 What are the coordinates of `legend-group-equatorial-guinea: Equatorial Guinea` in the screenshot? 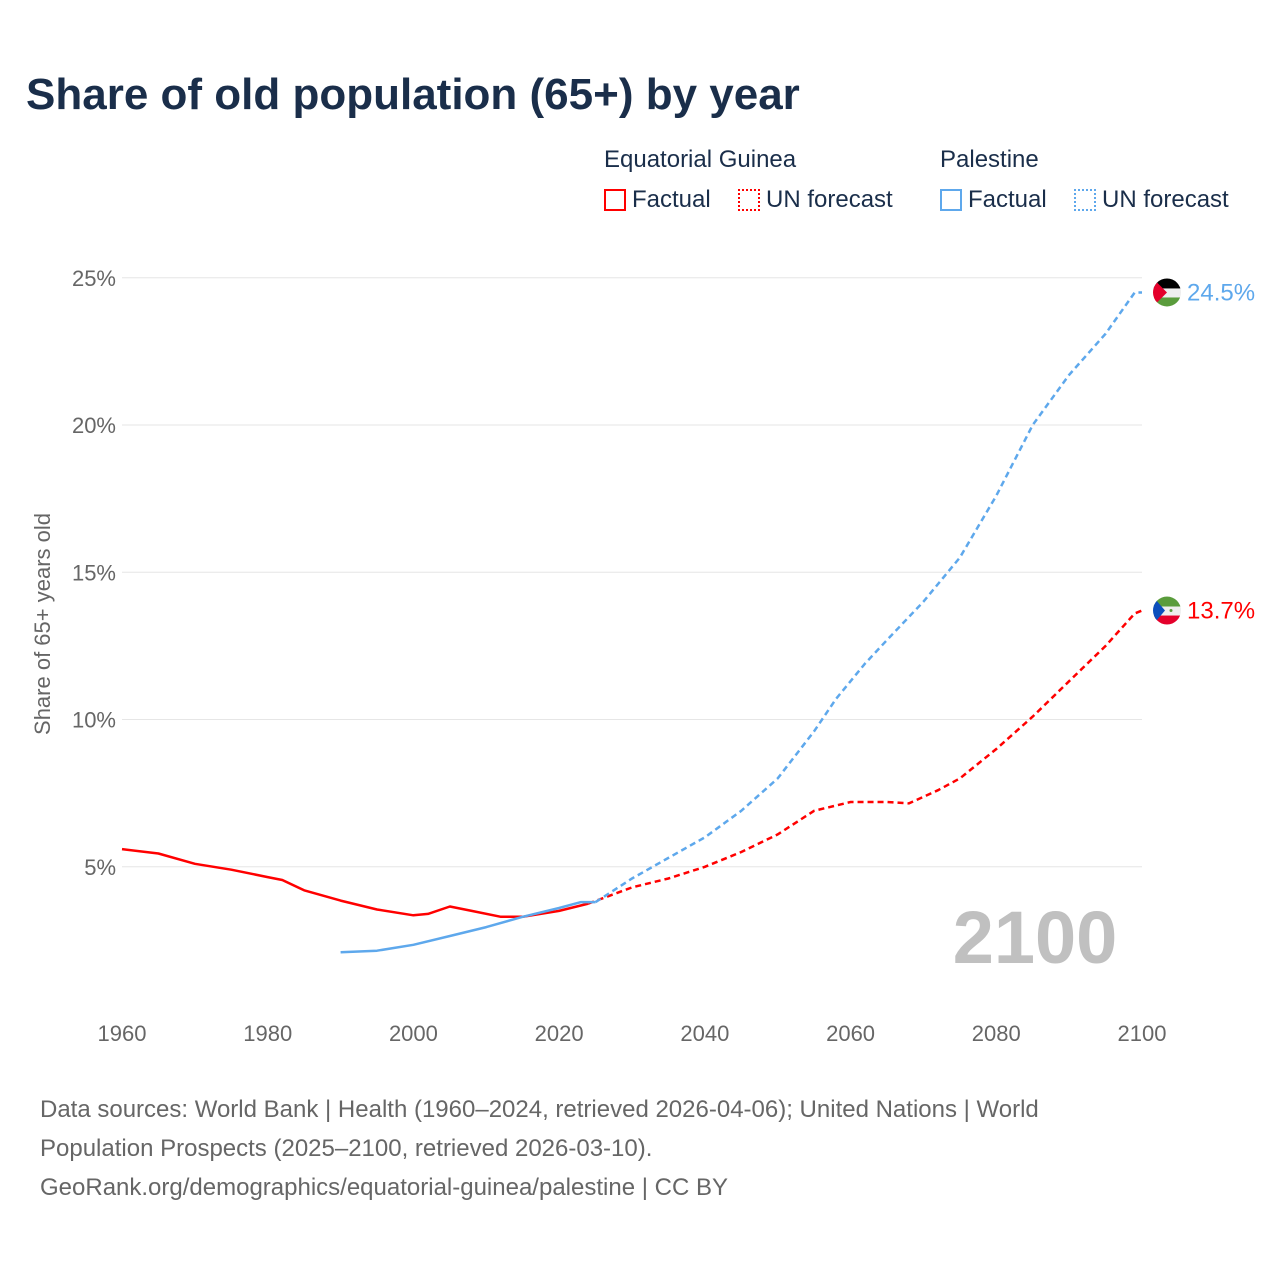 It's located at (700, 159).